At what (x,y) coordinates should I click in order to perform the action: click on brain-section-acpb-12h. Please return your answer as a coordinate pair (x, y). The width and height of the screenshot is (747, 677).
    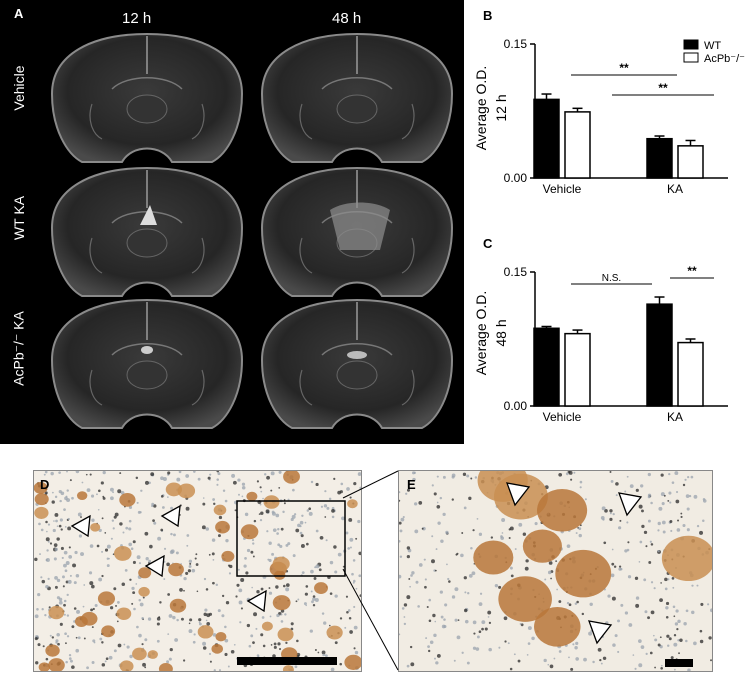
    Looking at the image, I should click on (147, 364).